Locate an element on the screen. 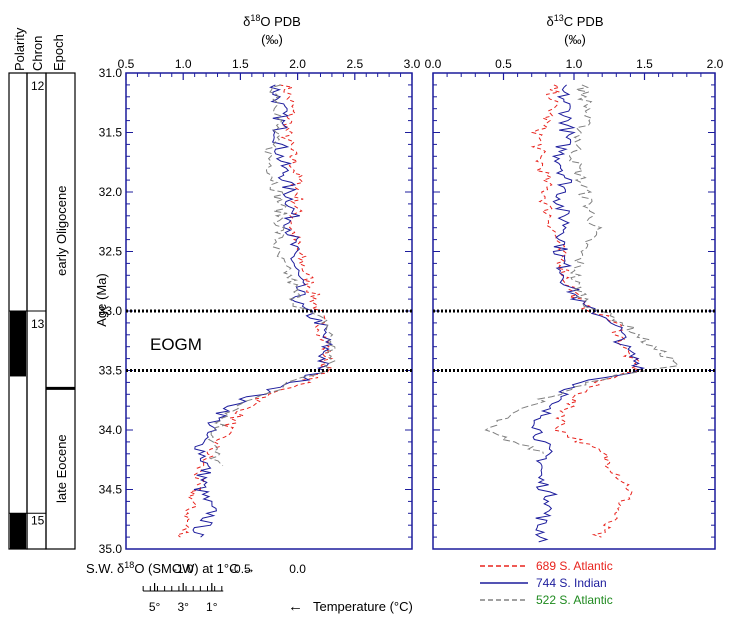 This screenshot has width=737, height=621. epoch-label: late Eocene is located at coordinates (61, 468).